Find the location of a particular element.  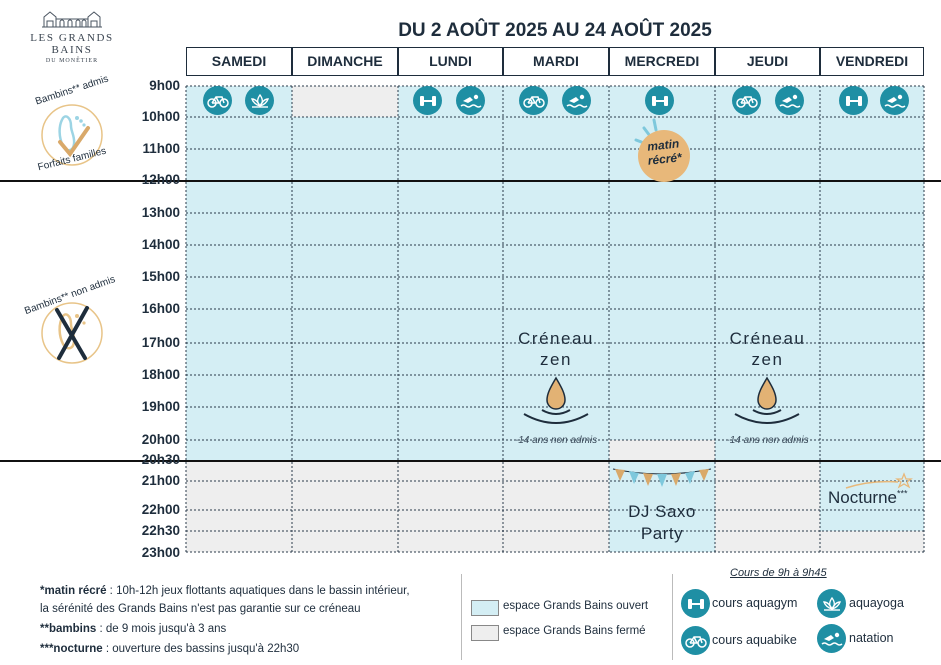

creneau-zen-jeudi: Créneau zen is located at coordinates (767, 349).